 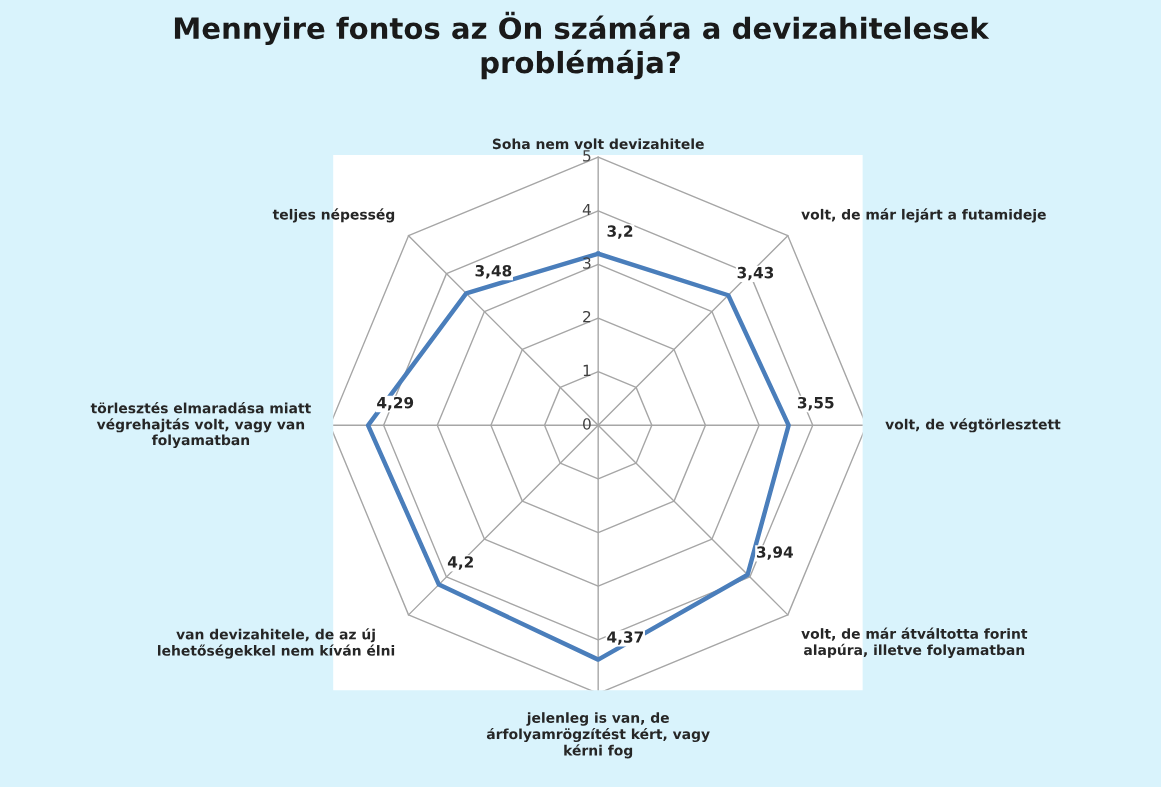 What do you see at coordinates (620, 232) in the screenshot?
I see `data-label: 3,2` at bounding box center [620, 232].